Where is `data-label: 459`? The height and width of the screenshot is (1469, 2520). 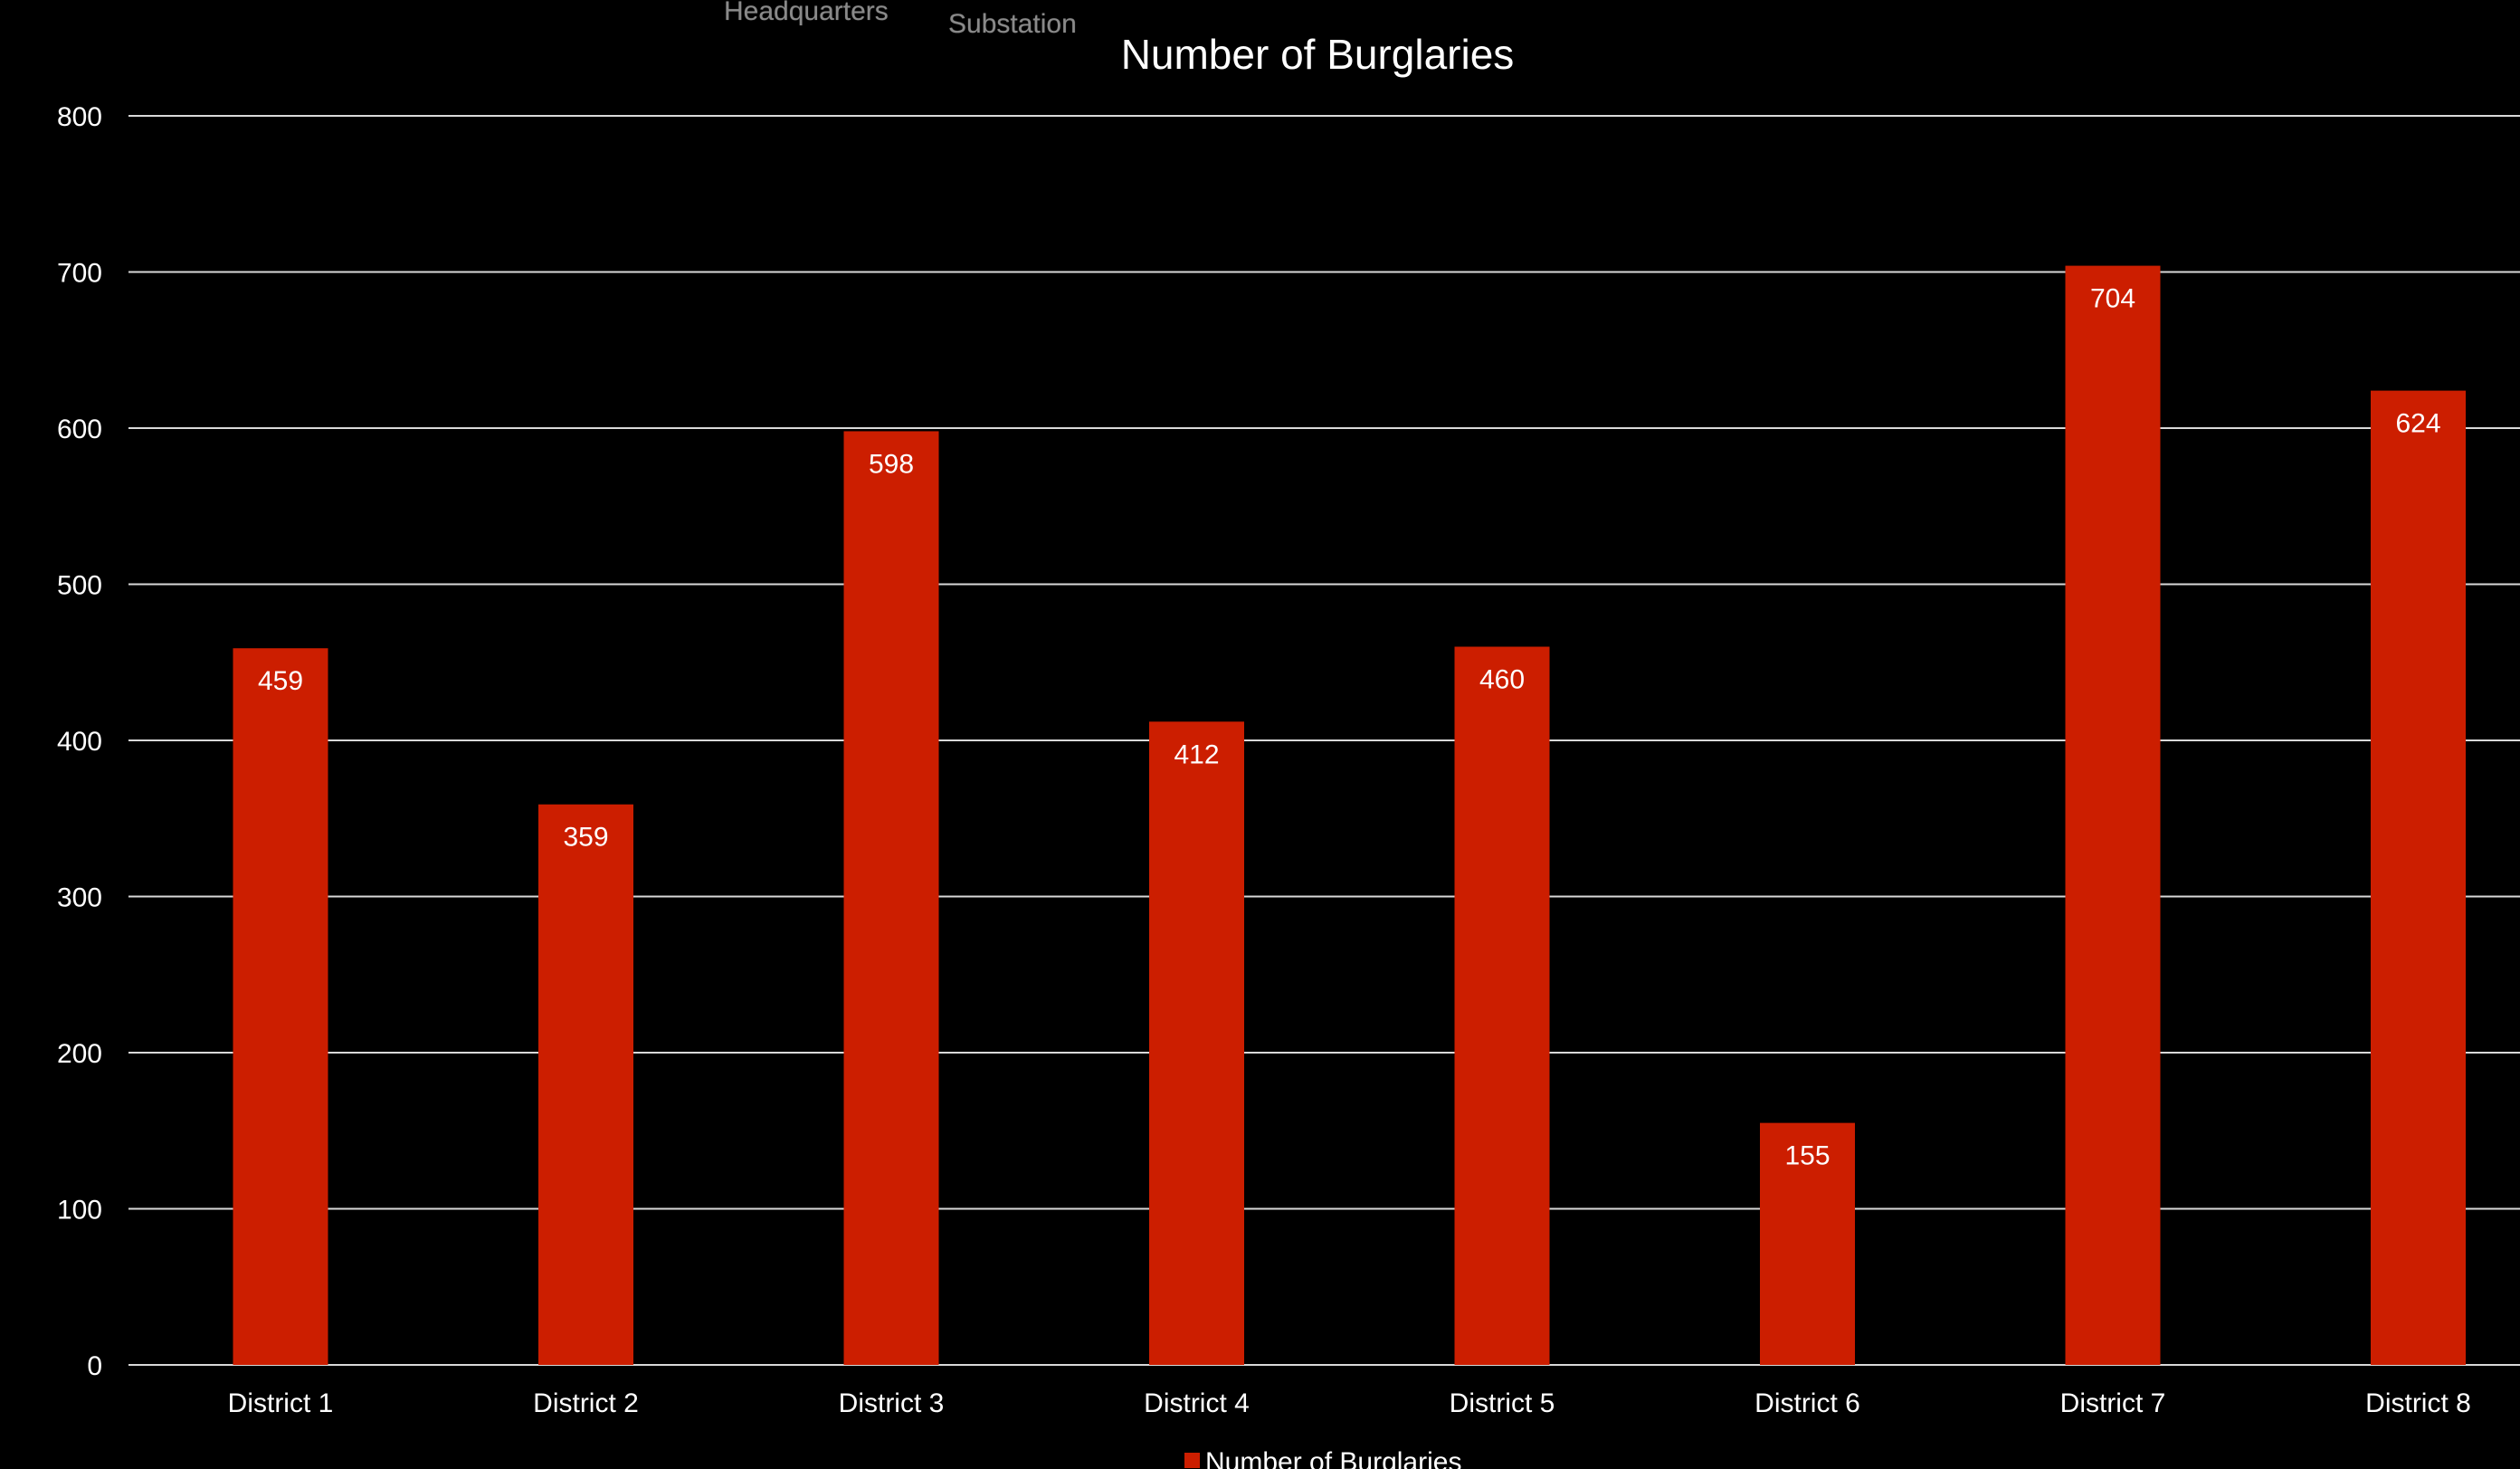 data-label: 459 is located at coordinates (281, 681).